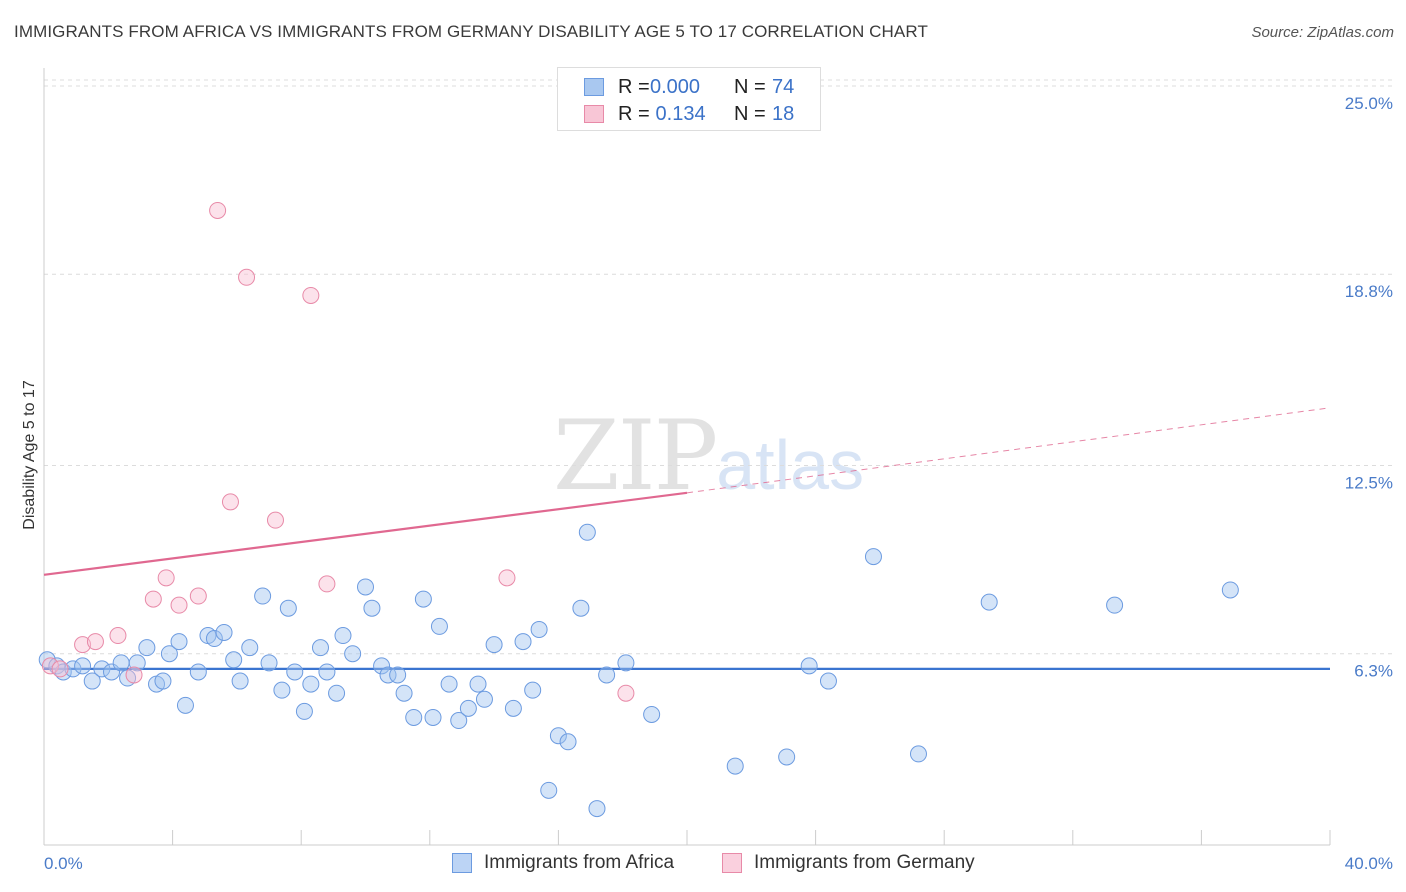 The image size is (1406, 892). What do you see at coordinates (864, 862) in the screenshot?
I see `bottom-legend-label-germany: Immigrants from Germany` at bounding box center [864, 862].